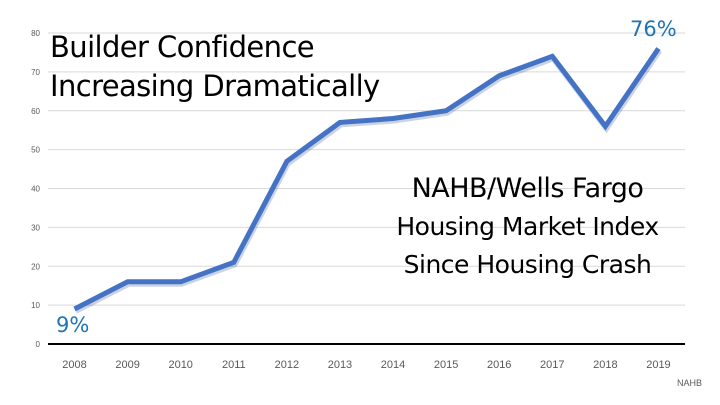 This screenshot has height=405, width=720. What do you see at coordinates (182, 47) in the screenshot?
I see `title-line-1: Builder Confidence` at bounding box center [182, 47].